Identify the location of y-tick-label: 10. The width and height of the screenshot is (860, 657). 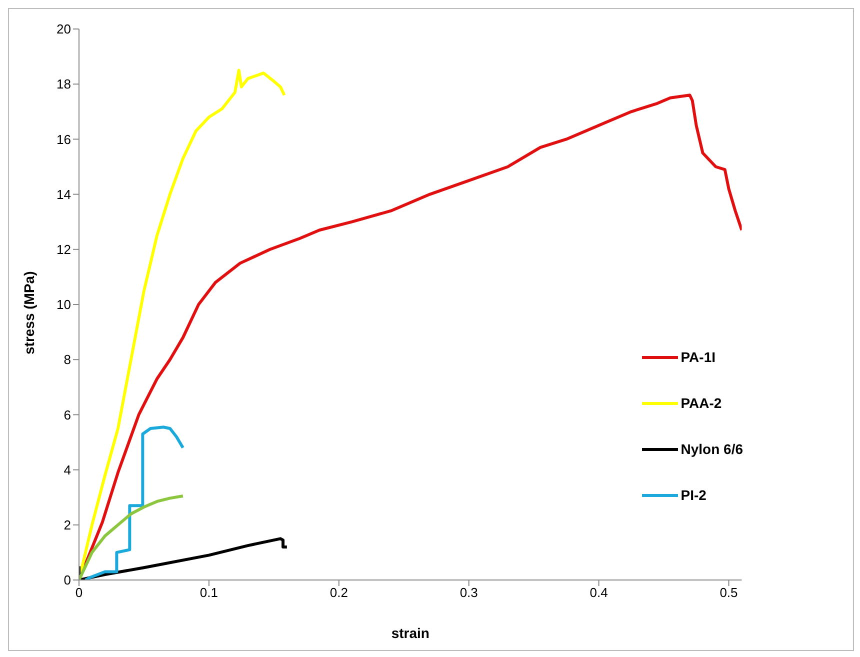
(63, 304).